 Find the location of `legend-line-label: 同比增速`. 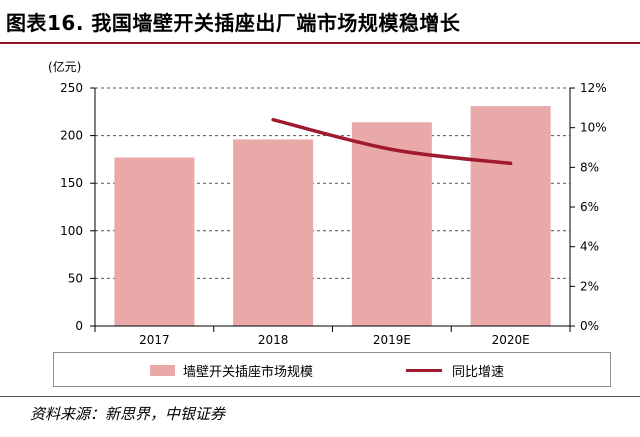

legend-line-label: 同比增速 is located at coordinates (478, 372).